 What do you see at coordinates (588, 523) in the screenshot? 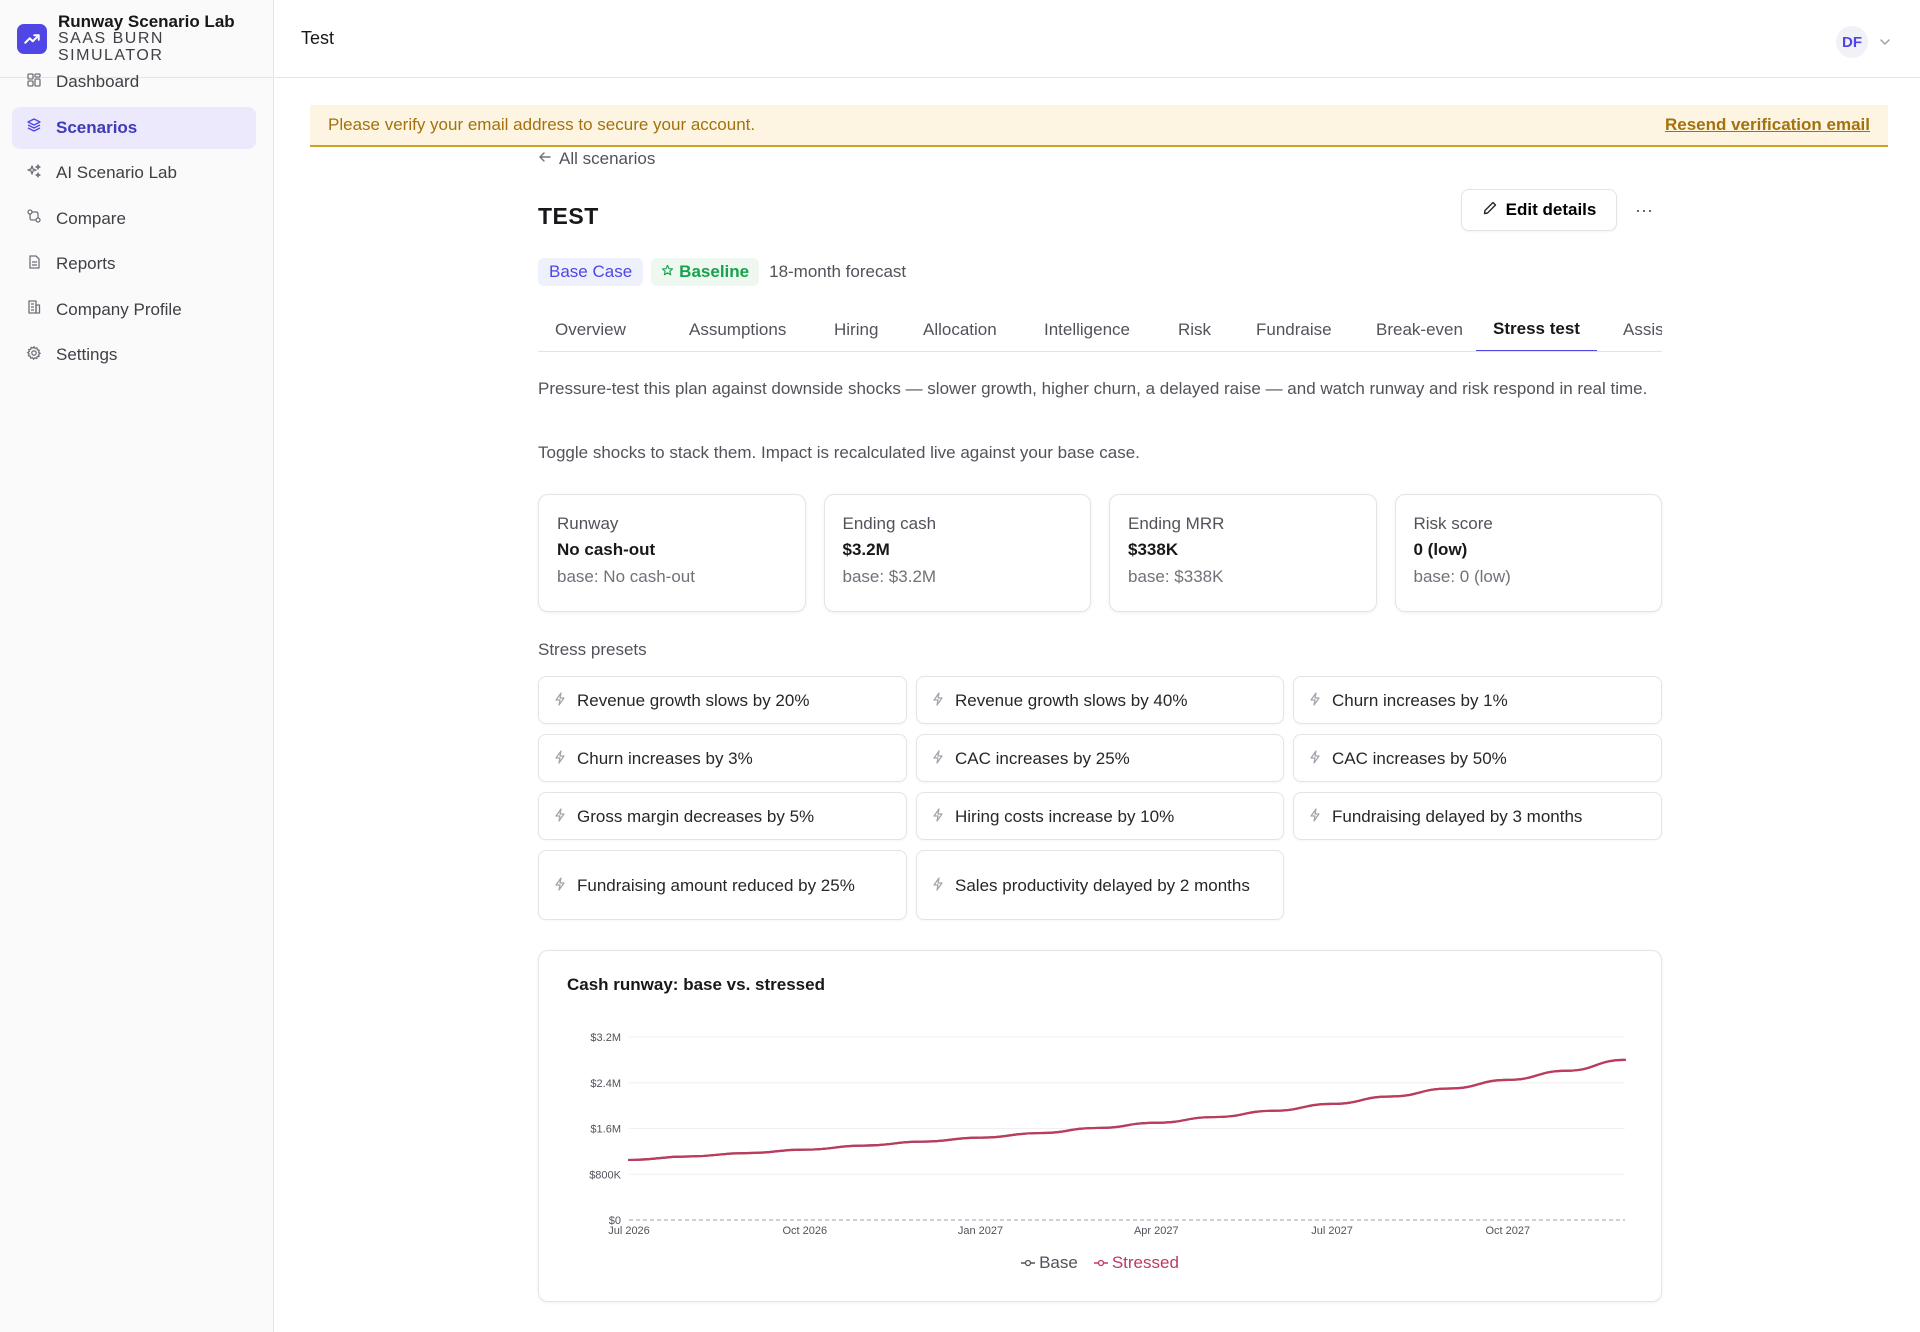
I see `kpi-label: Runway` at bounding box center [588, 523].